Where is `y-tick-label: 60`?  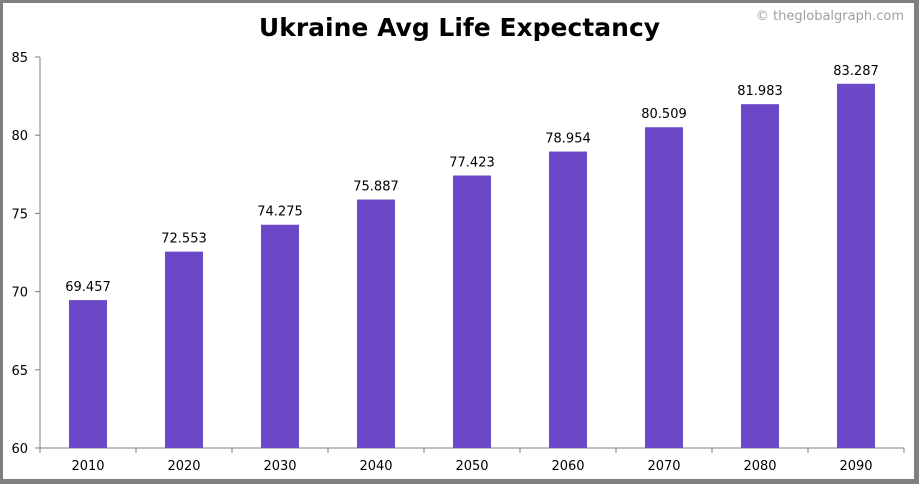 y-tick-label: 60 is located at coordinates (19, 449).